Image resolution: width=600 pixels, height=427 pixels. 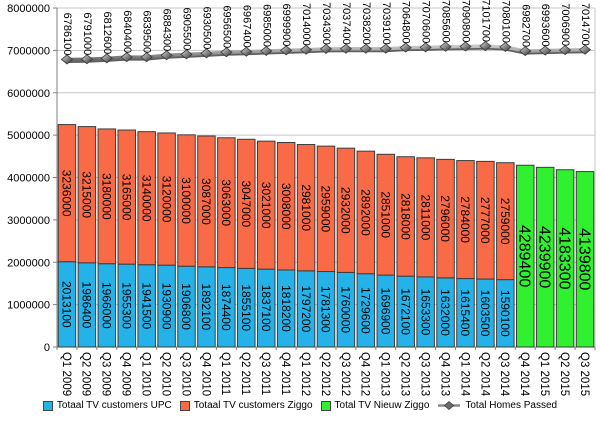 I want to click on y-axis-tick-label: 5000000, so click(x=28, y=136).